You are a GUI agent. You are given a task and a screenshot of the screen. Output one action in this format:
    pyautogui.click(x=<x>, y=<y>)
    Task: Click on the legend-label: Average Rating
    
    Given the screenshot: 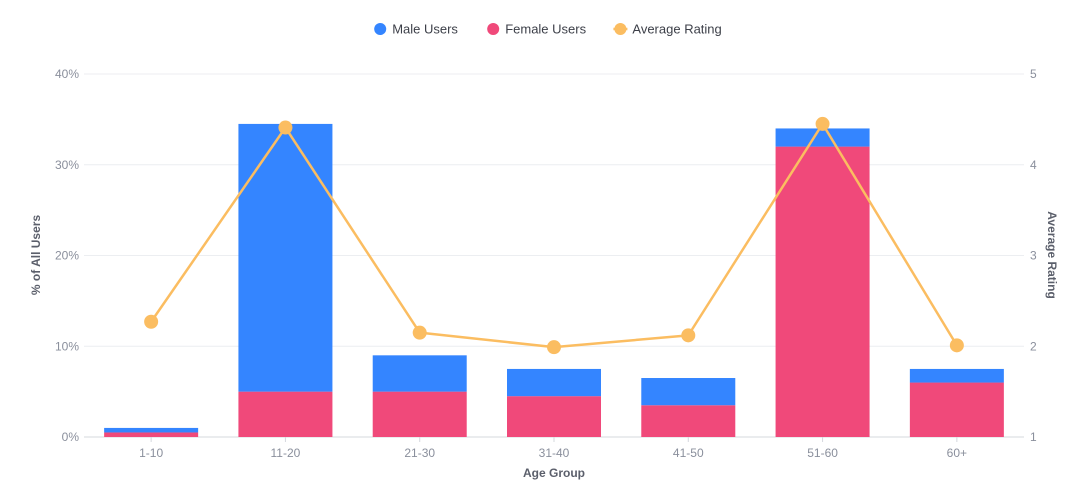 What is the action you would take?
    pyautogui.click(x=676, y=29)
    